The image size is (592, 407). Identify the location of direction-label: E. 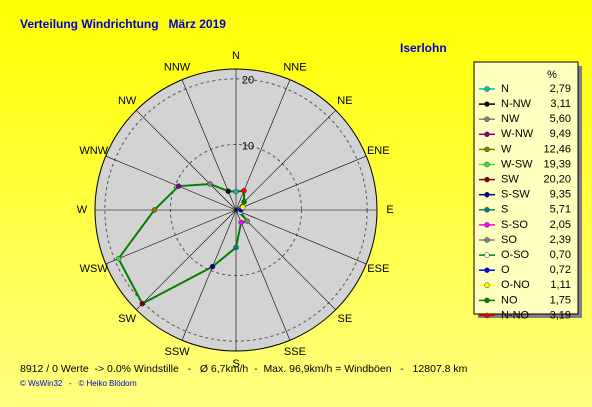
(389, 210).